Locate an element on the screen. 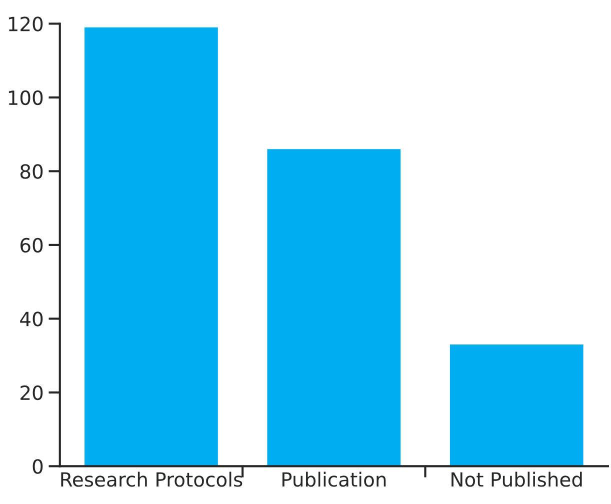  y-tick-label: 80 is located at coordinates (31, 171).